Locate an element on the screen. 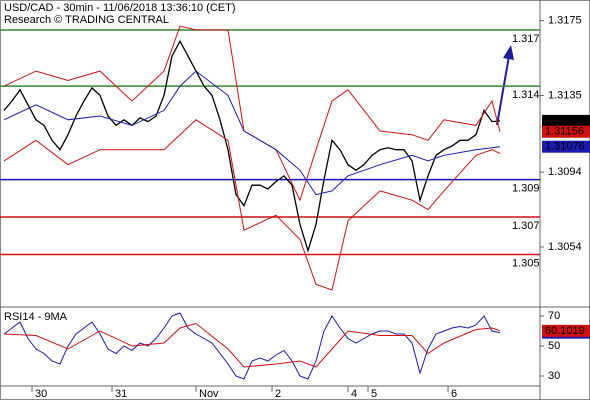 The image size is (590, 400). level-label: 1.314 is located at coordinates (526, 95).